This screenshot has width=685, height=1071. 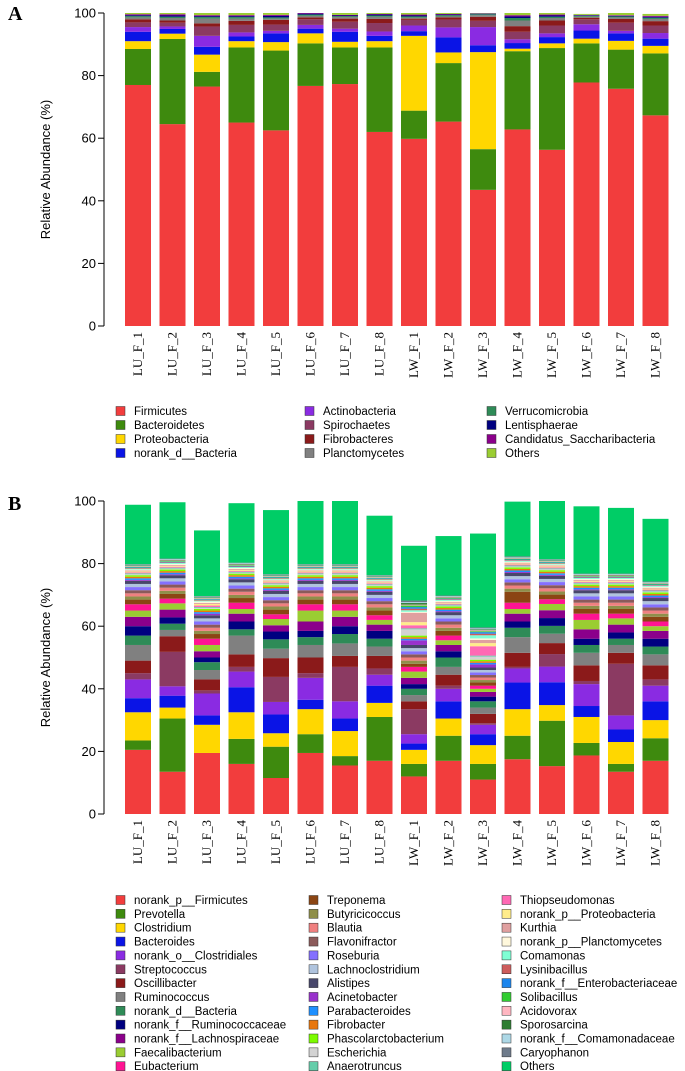 What do you see at coordinates (356, 901) in the screenshot?
I see `panel-b-legend-label: Treponema` at bounding box center [356, 901].